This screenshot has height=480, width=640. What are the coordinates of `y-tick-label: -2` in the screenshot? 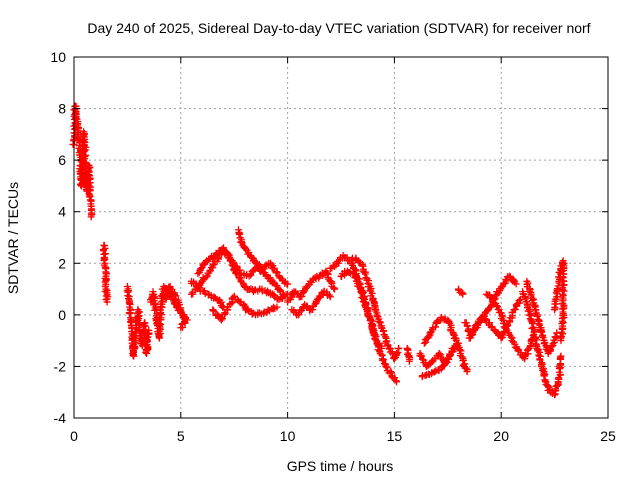 It's located at (60, 366).